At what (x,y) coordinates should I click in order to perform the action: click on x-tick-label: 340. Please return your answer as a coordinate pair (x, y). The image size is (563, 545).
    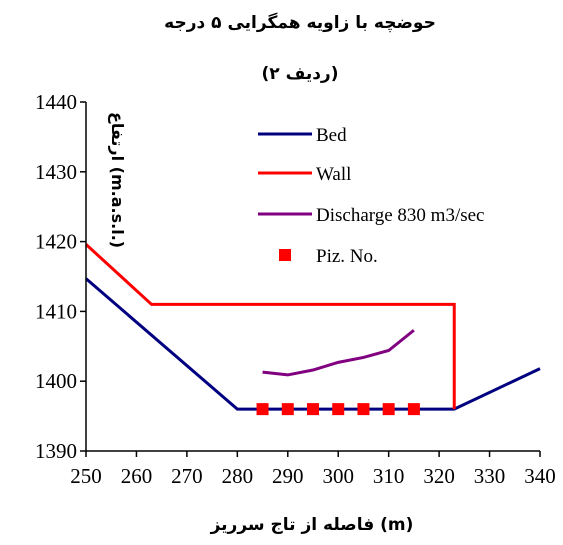
    Looking at the image, I should click on (540, 476).